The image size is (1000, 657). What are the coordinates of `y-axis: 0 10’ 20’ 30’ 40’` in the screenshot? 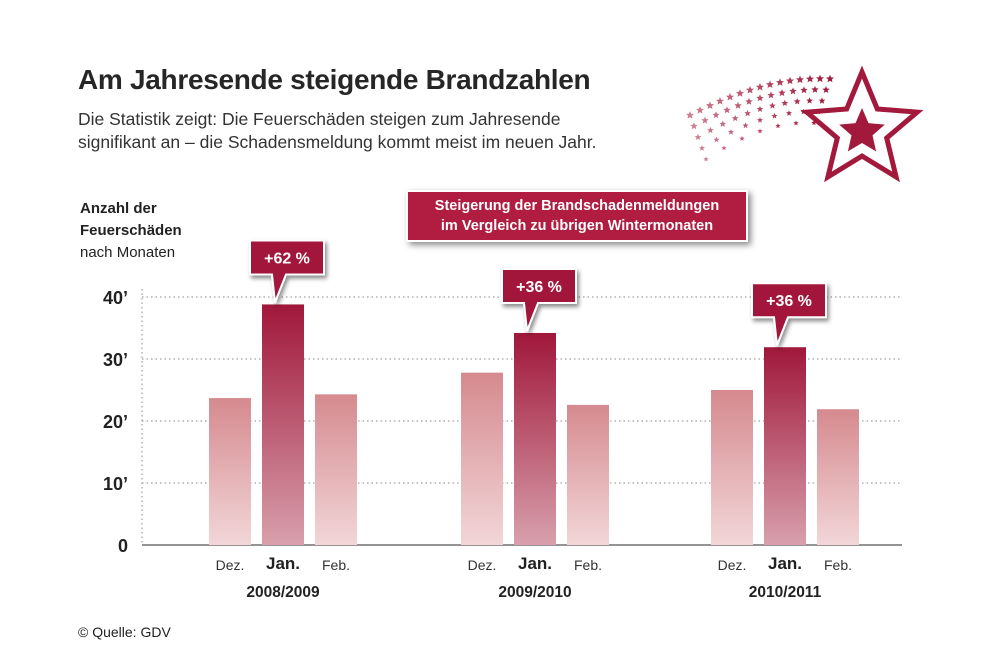 It's located at (123, 422).